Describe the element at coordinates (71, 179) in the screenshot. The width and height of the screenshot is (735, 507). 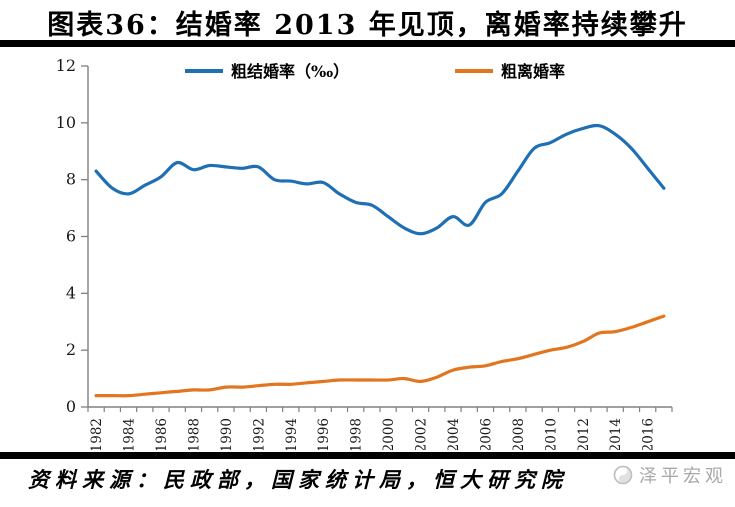
I see `y-tick-label: 8` at that location.